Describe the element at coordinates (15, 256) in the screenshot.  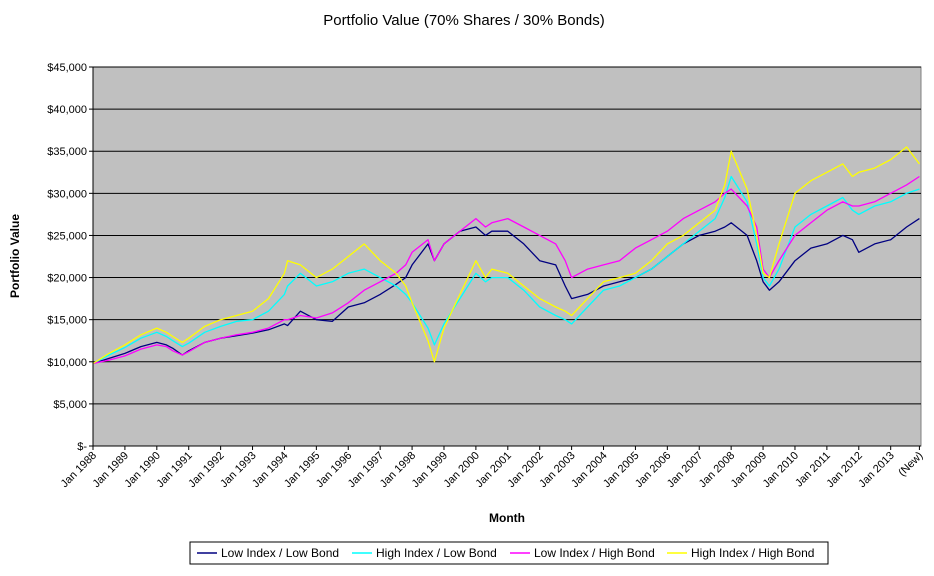
I see `y-axis-label: Portfolio Value` at that location.